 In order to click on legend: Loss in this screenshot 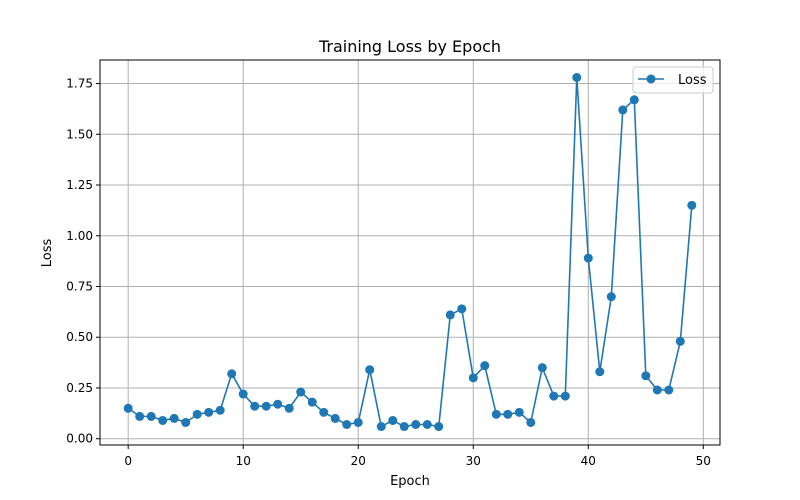, I will do `click(673, 80)`.